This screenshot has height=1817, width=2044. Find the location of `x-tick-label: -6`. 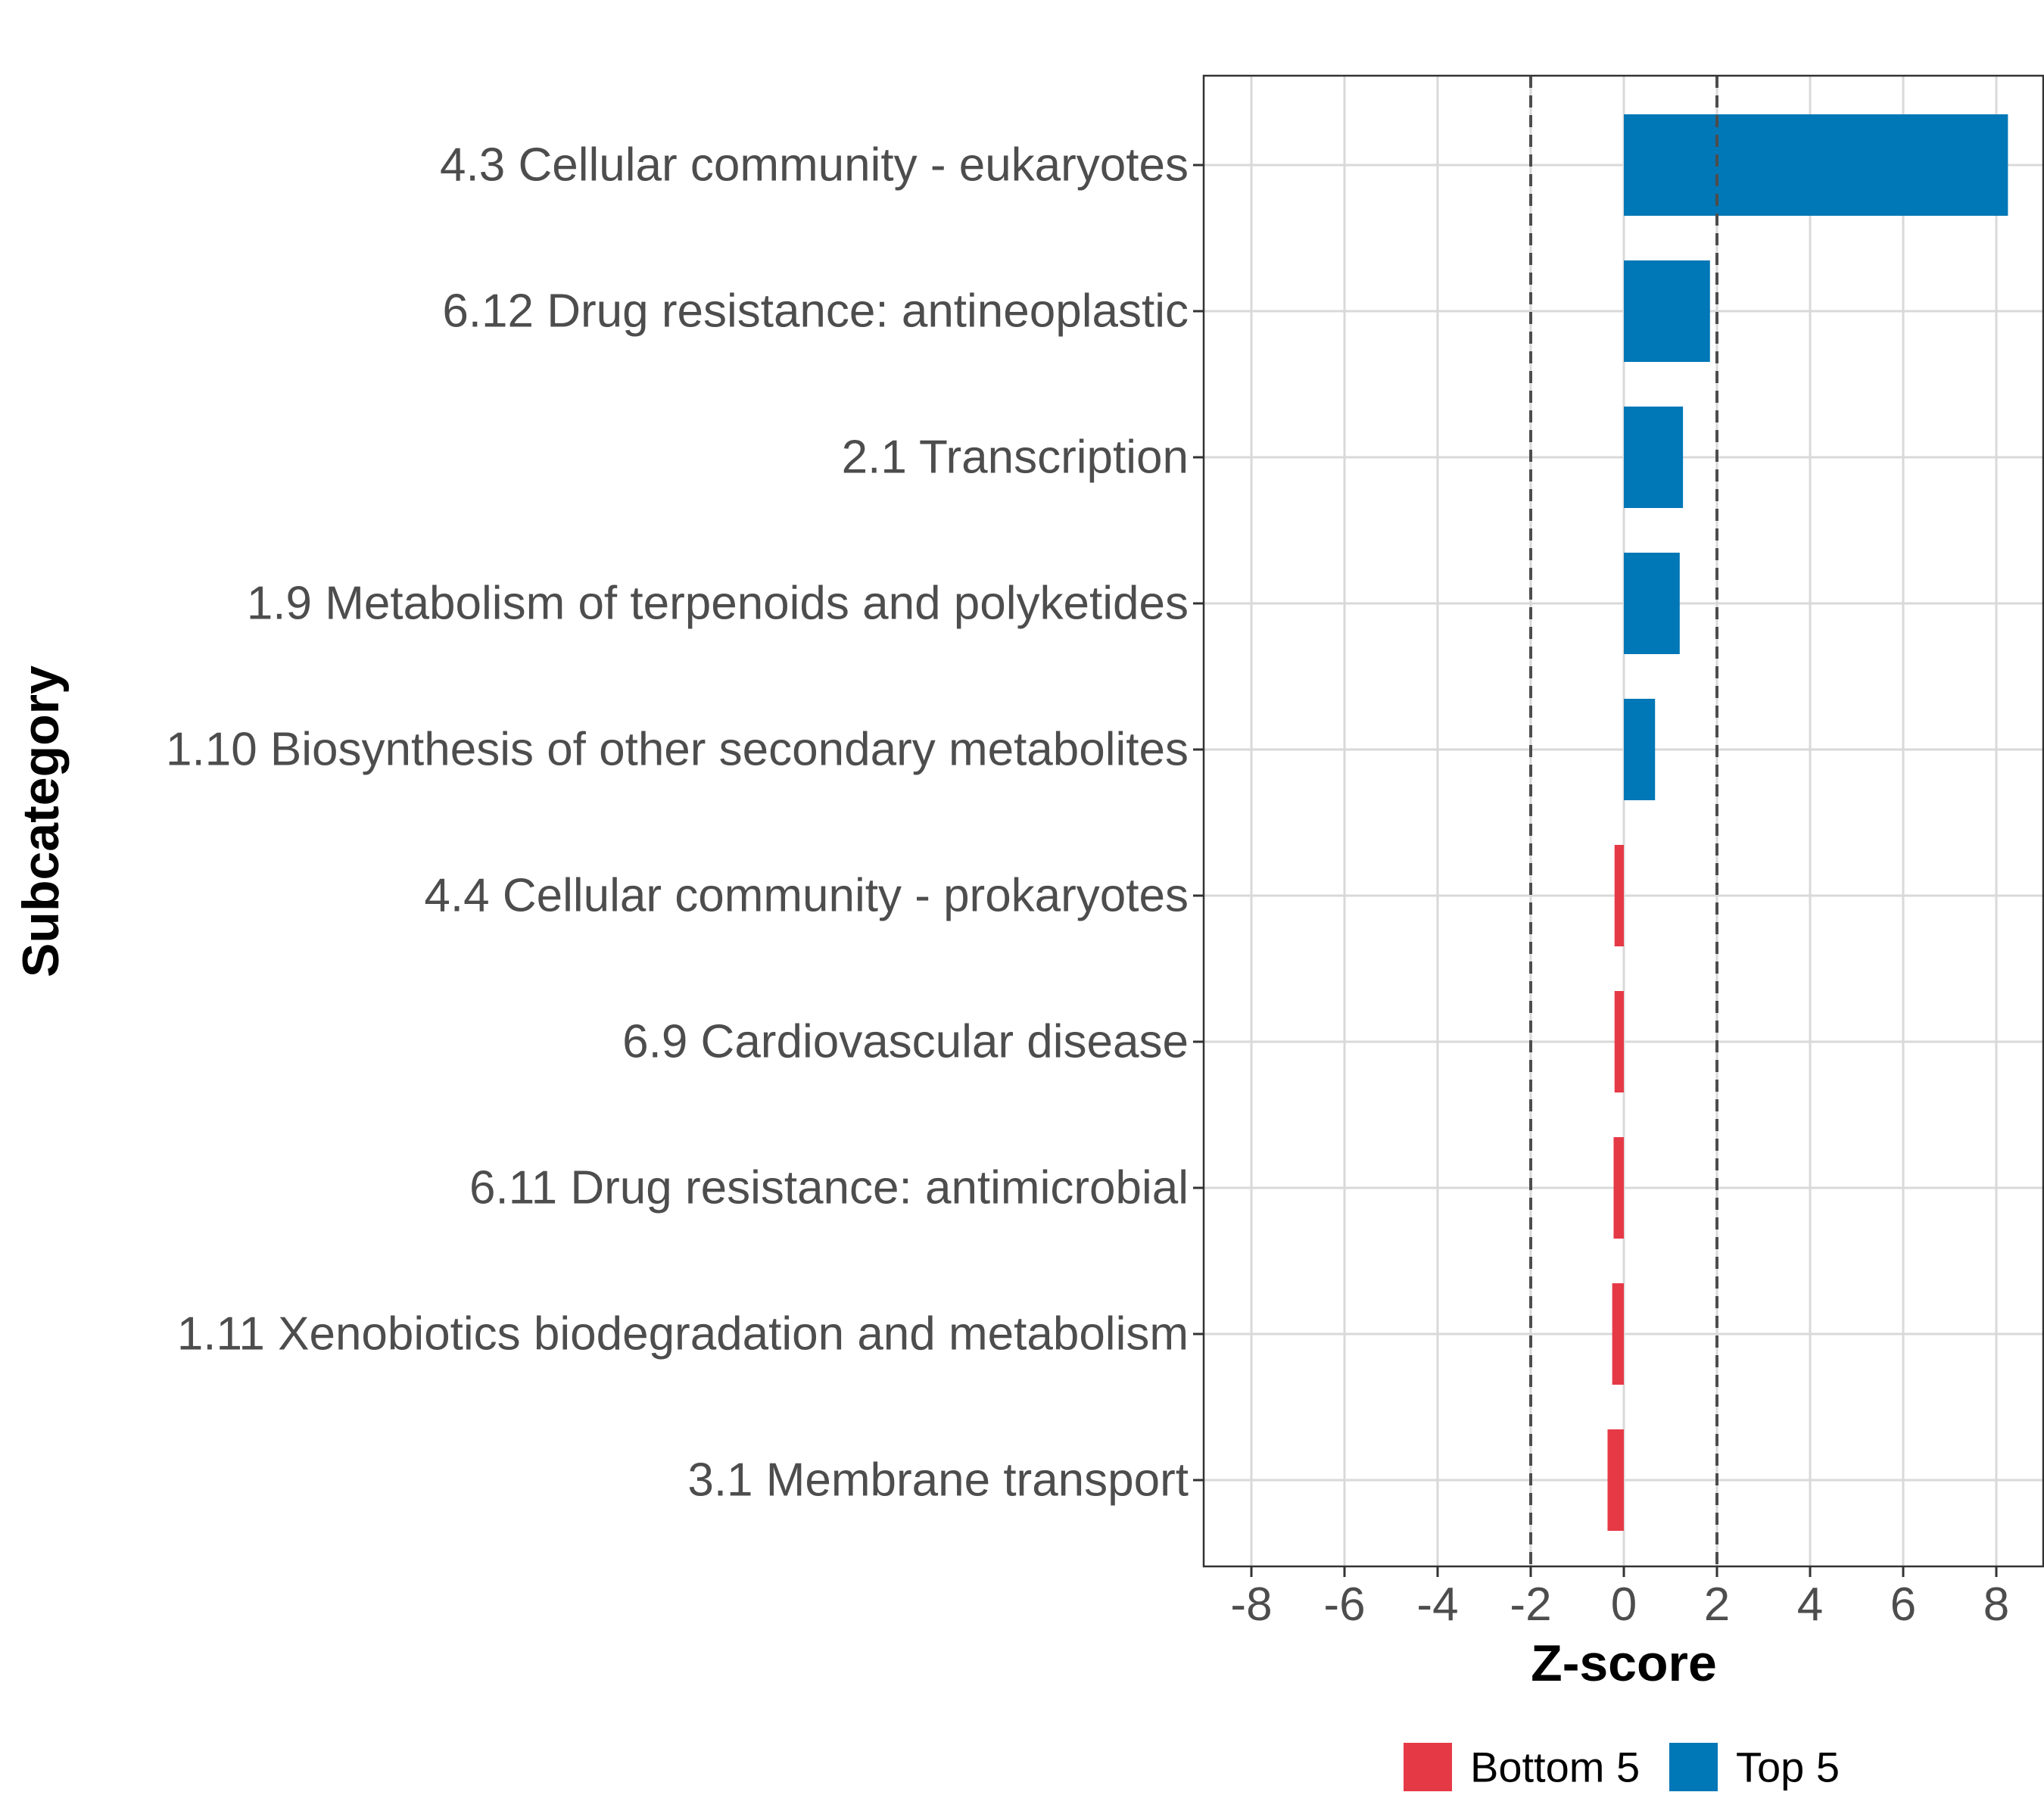

x-tick-label: -6 is located at coordinates (1344, 1605).